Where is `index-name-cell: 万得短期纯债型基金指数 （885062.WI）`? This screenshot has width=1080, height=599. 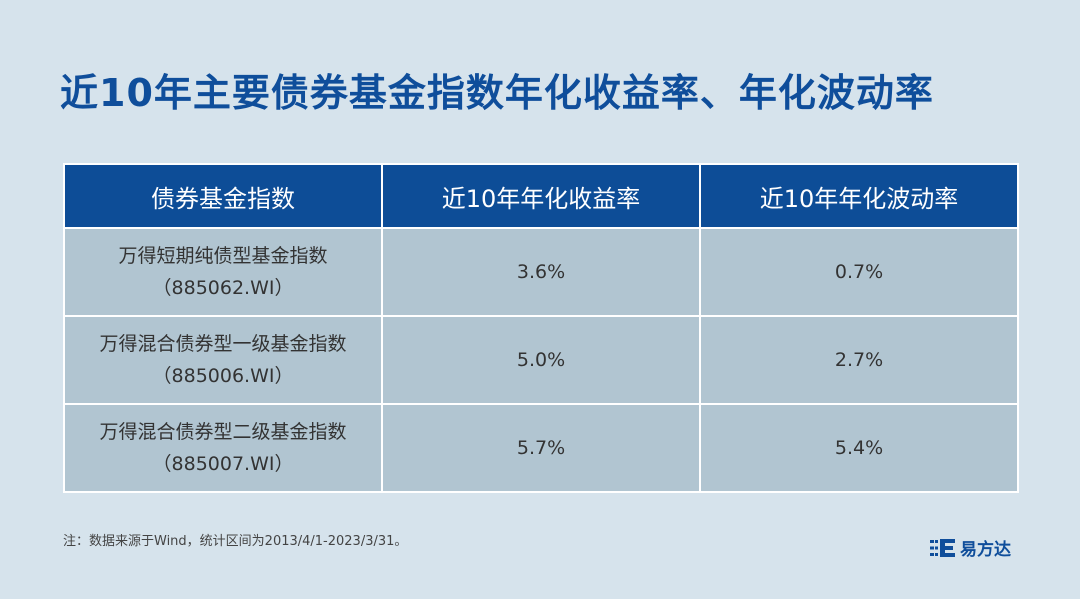
index-name-cell: 万得短期纯债型基金指数 （885062.WI） is located at coordinates (223, 272).